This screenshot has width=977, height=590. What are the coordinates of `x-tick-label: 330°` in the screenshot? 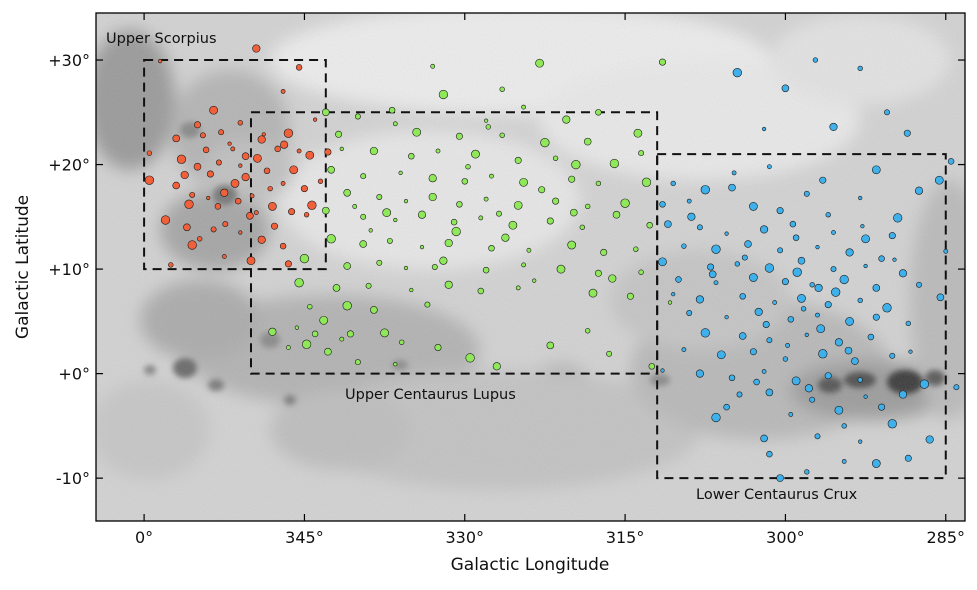 It's located at (464, 537).